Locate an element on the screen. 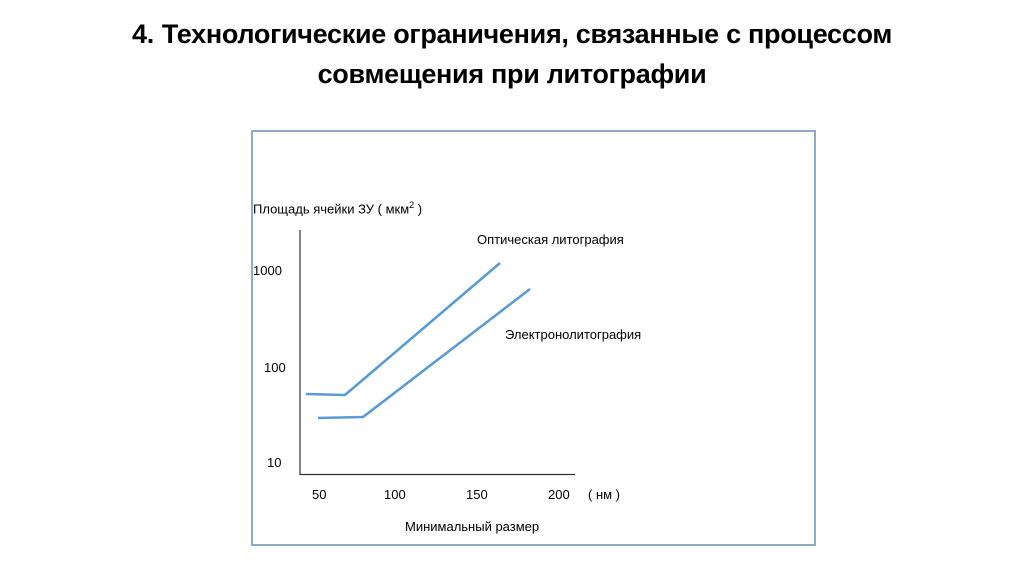  annotation-electron-lithography: Электронолитография is located at coordinates (573, 334).